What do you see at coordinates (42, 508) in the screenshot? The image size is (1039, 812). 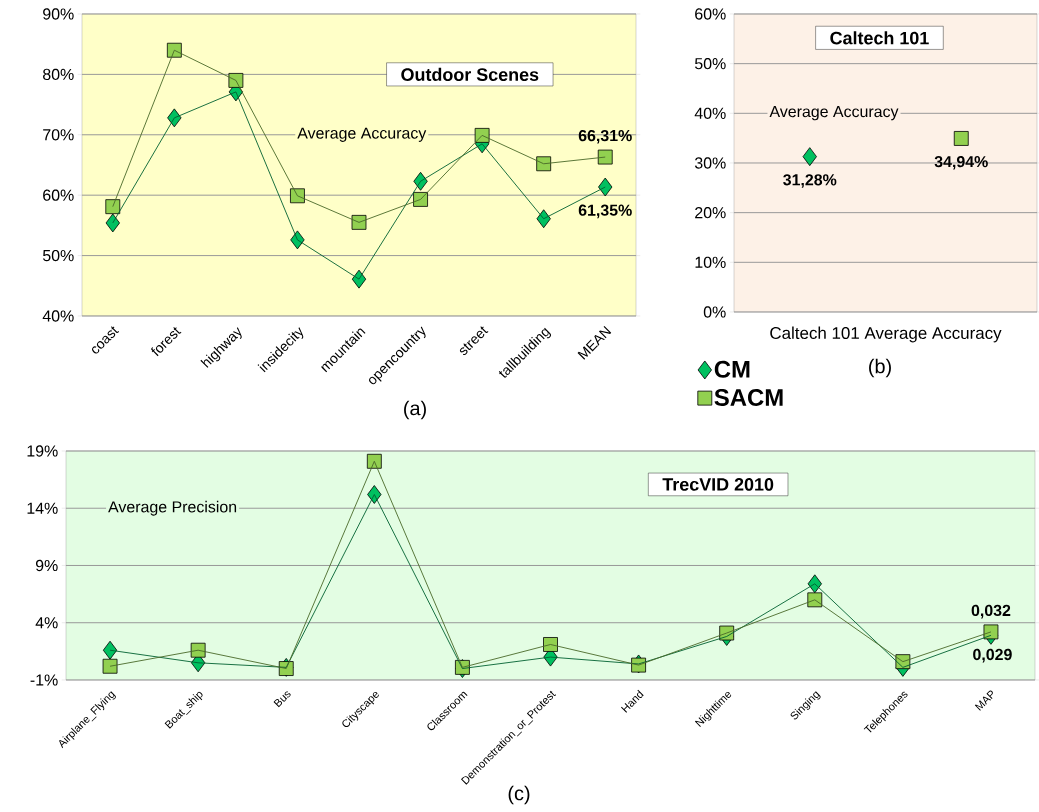 I see `y-tick-label: 14%` at bounding box center [42, 508].